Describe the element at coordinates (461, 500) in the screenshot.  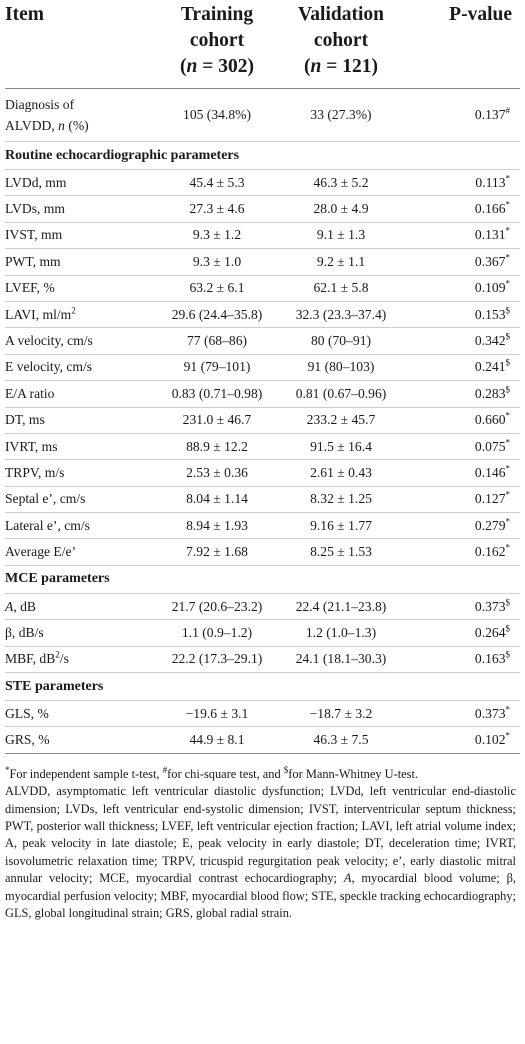
I see `p-value: 0.127*` at that location.